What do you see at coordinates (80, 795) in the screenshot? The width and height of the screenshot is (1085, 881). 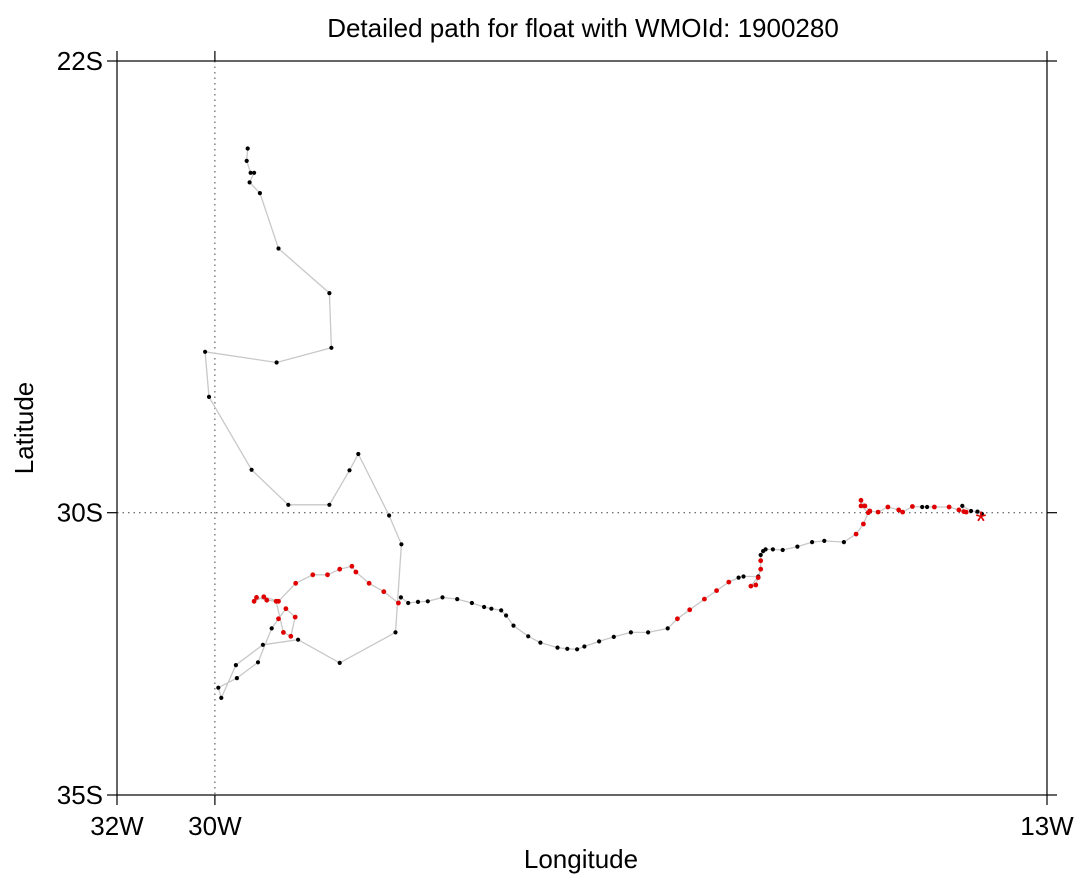 I see `y-tick-label: 35S` at bounding box center [80, 795].